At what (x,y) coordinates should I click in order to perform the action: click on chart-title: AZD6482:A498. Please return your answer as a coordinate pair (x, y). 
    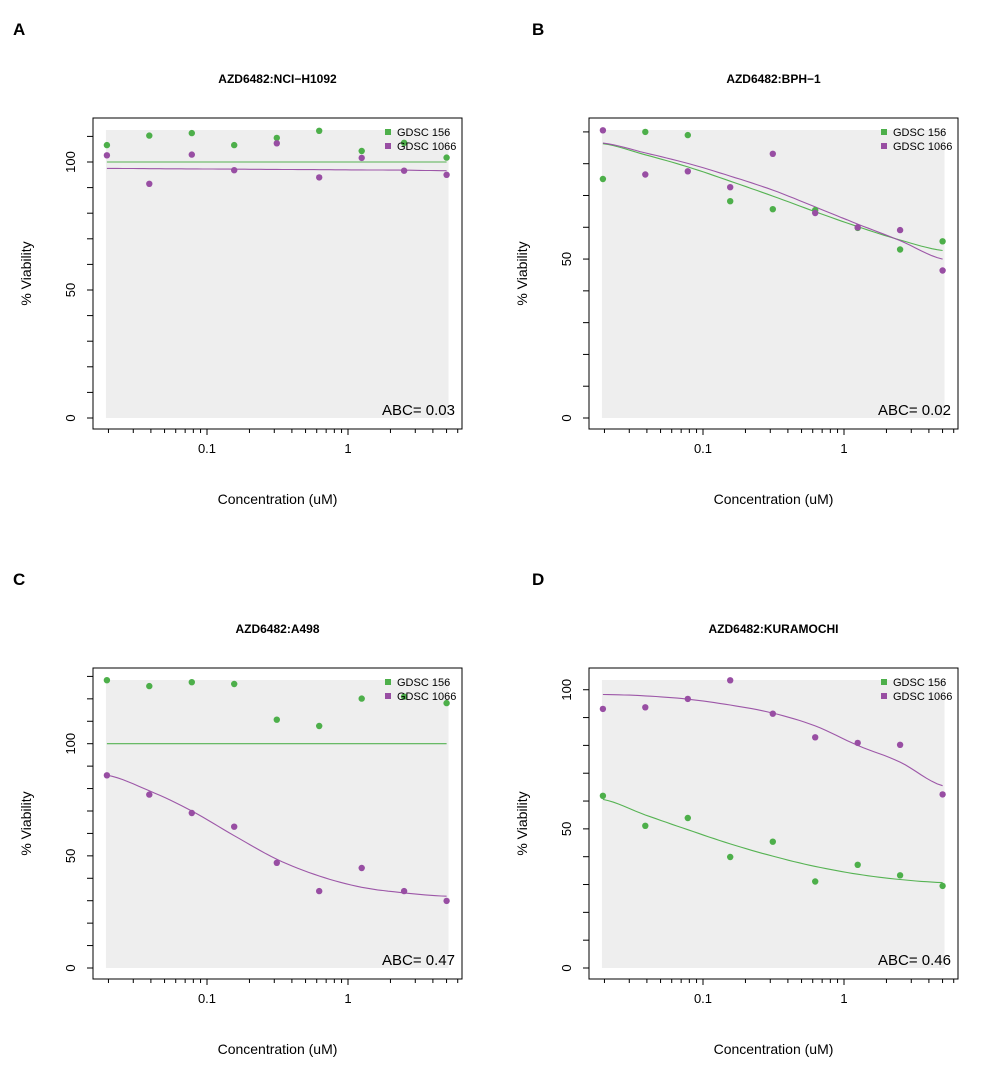
    Looking at the image, I should click on (277, 629).